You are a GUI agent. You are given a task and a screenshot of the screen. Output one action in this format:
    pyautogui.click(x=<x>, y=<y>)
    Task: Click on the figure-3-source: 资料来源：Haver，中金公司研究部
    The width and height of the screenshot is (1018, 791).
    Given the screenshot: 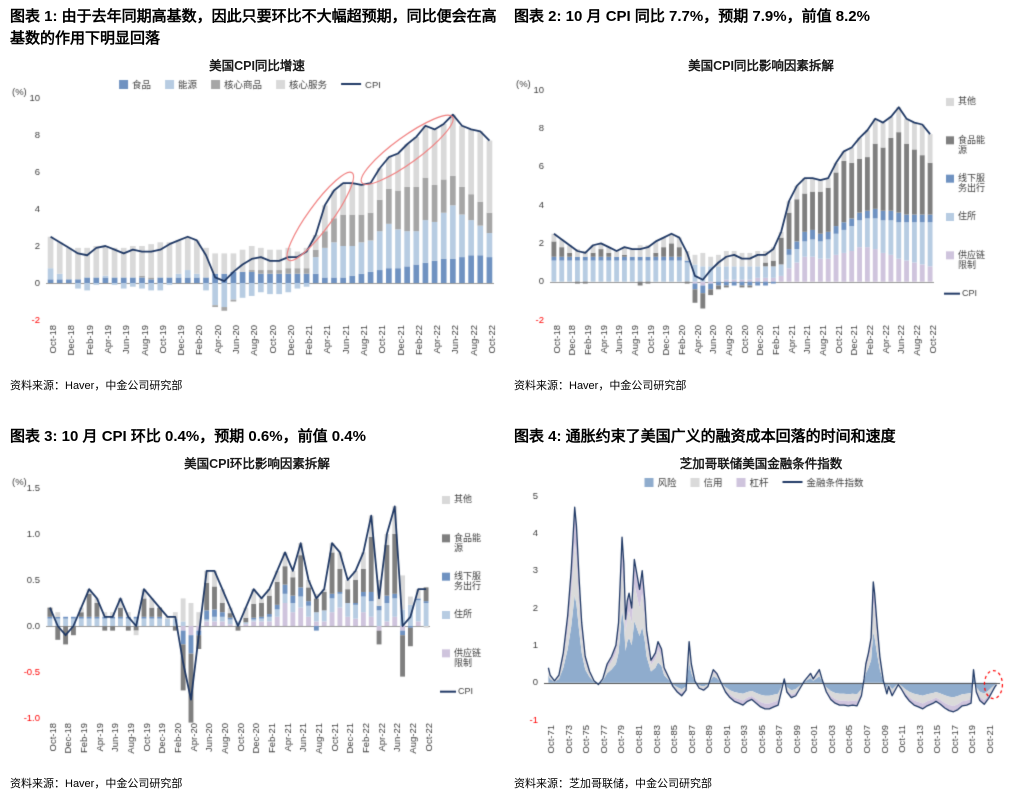 What is the action you would take?
    pyautogui.click(x=96, y=784)
    